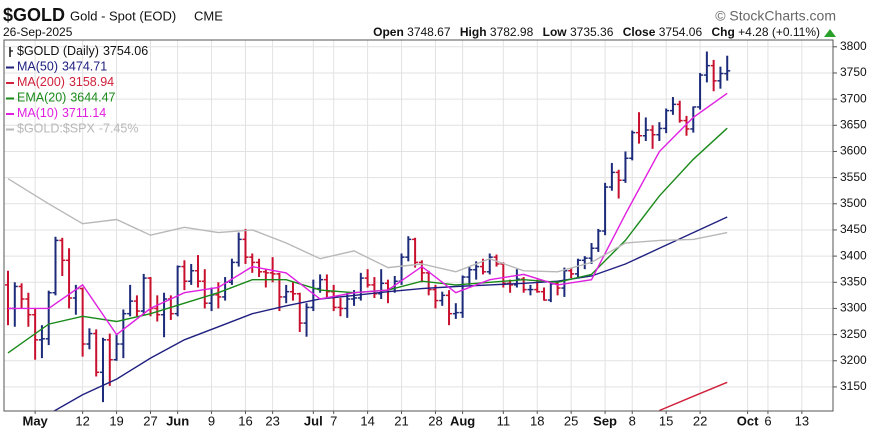 The width and height of the screenshot is (879, 432). What do you see at coordinates (853, 98) in the screenshot?
I see `y-tick-label: 3700` at bounding box center [853, 98].